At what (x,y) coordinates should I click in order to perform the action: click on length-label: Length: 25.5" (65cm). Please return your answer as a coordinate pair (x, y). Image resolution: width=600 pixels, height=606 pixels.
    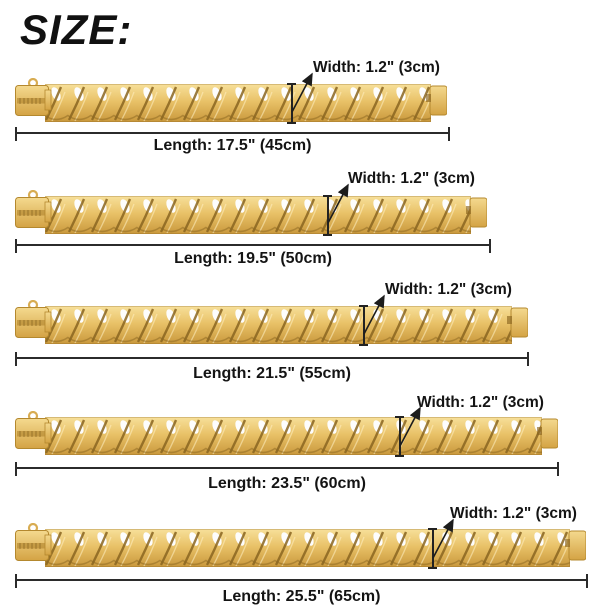
    Looking at the image, I should click on (301, 596).